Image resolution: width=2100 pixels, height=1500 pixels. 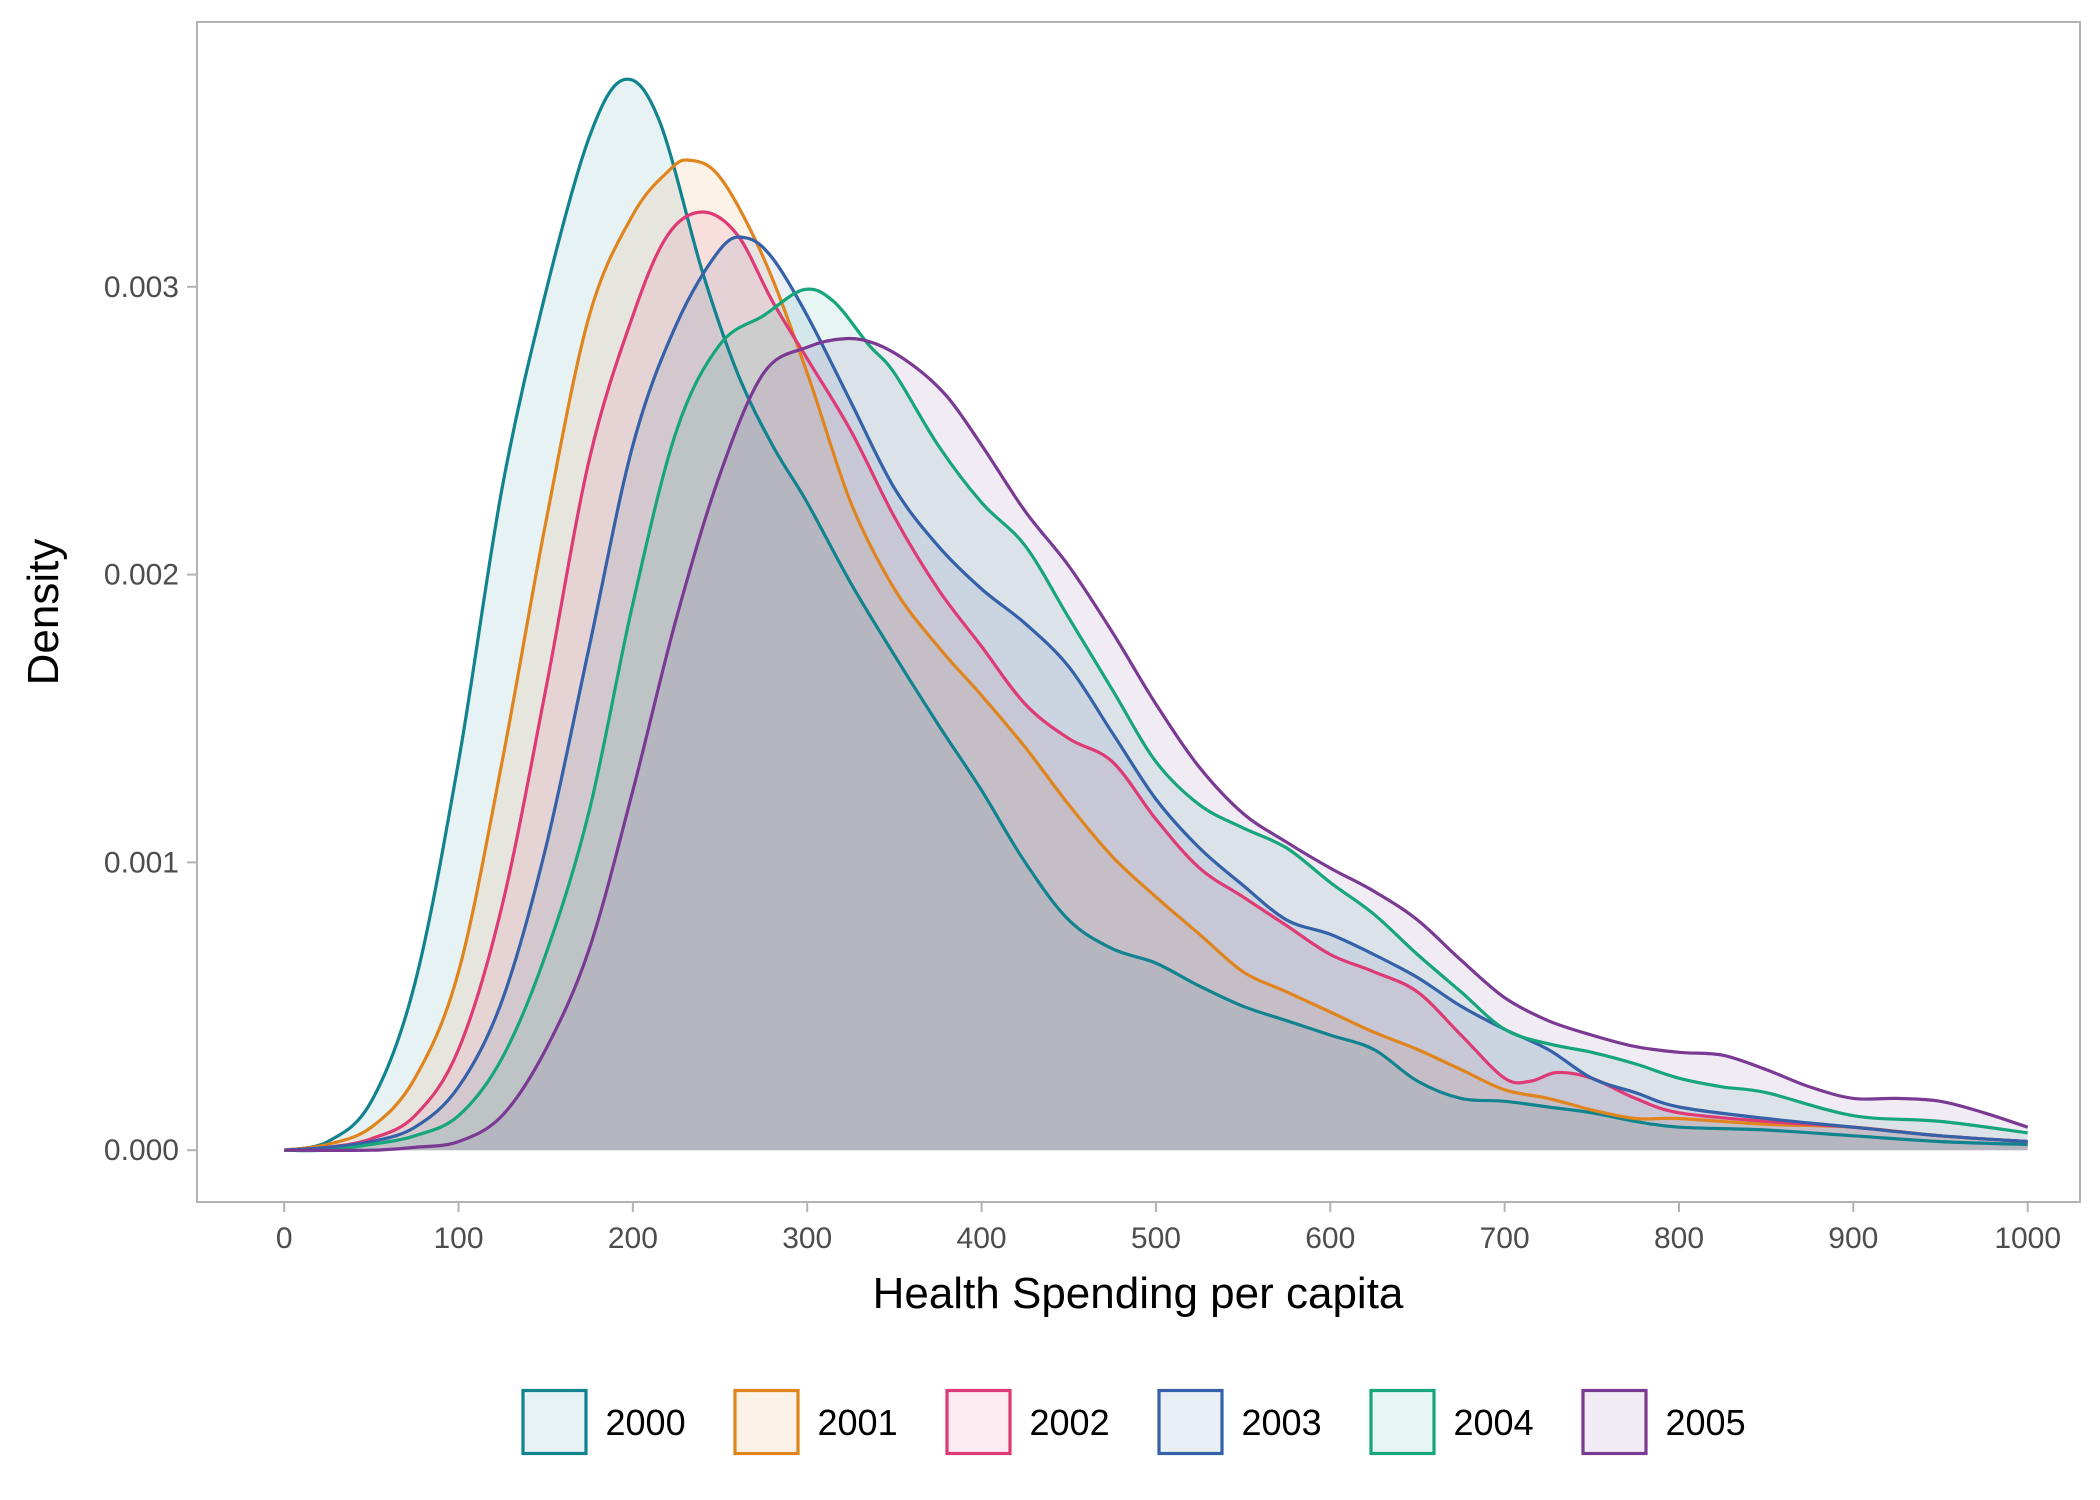 I want to click on y-tick-label: 0.002, so click(x=141, y=575).